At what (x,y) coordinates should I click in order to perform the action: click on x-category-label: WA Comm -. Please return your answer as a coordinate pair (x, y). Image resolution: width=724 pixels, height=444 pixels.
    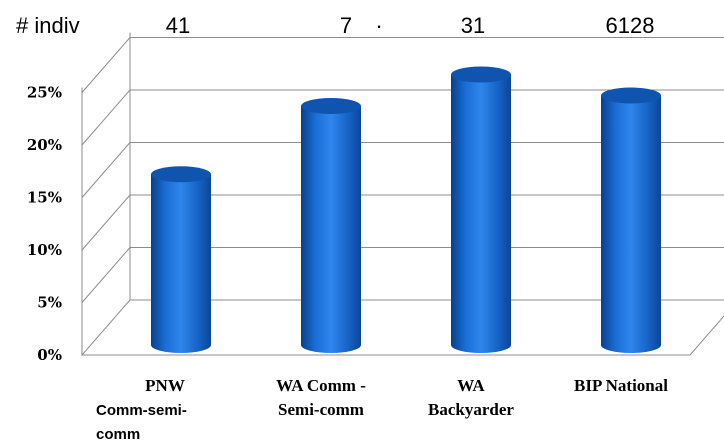
    Looking at the image, I should click on (321, 385).